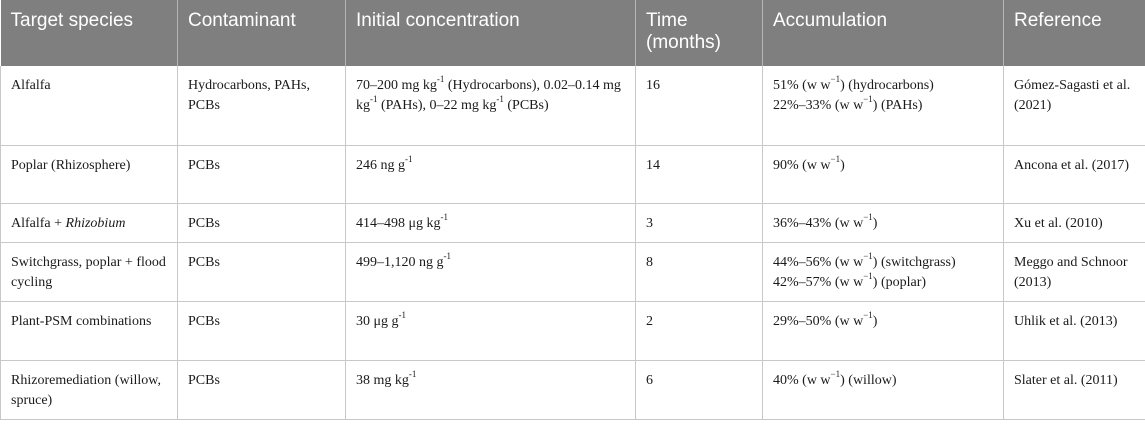  What do you see at coordinates (699, 390) in the screenshot?
I see `cell-time: 6` at bounding box center [699, 390].